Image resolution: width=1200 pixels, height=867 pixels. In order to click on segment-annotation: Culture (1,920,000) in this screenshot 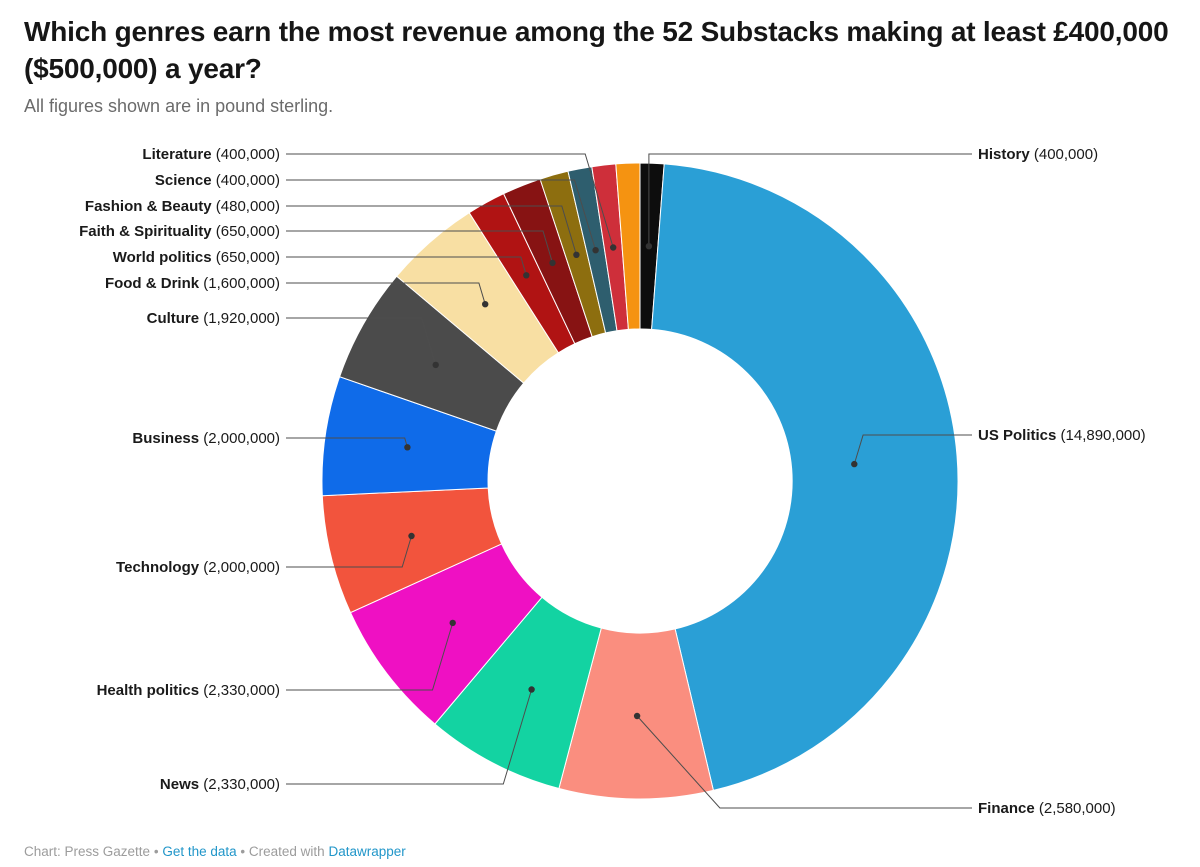, I will do `click(293, 339)`.